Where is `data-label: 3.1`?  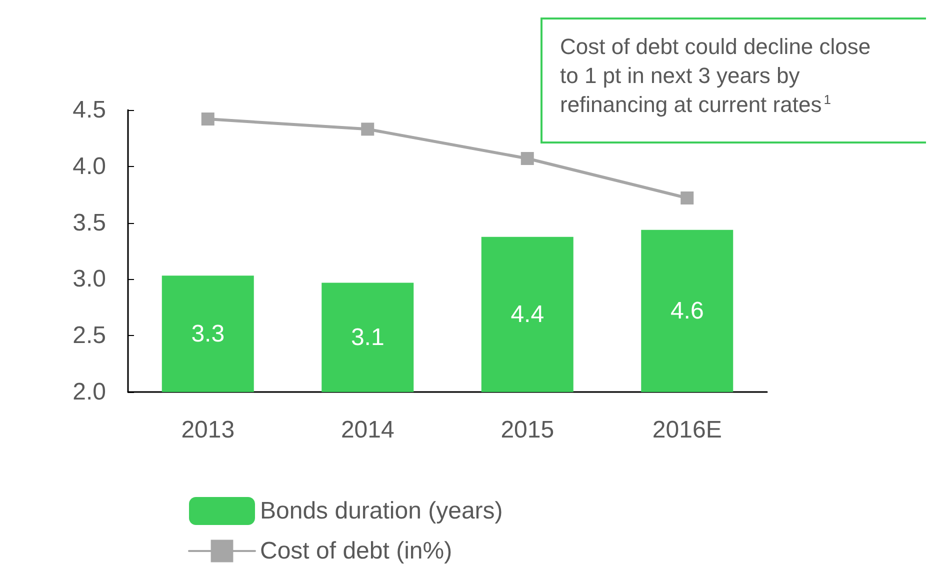
data-label: 3.1 is located at coordinates (367, 337).